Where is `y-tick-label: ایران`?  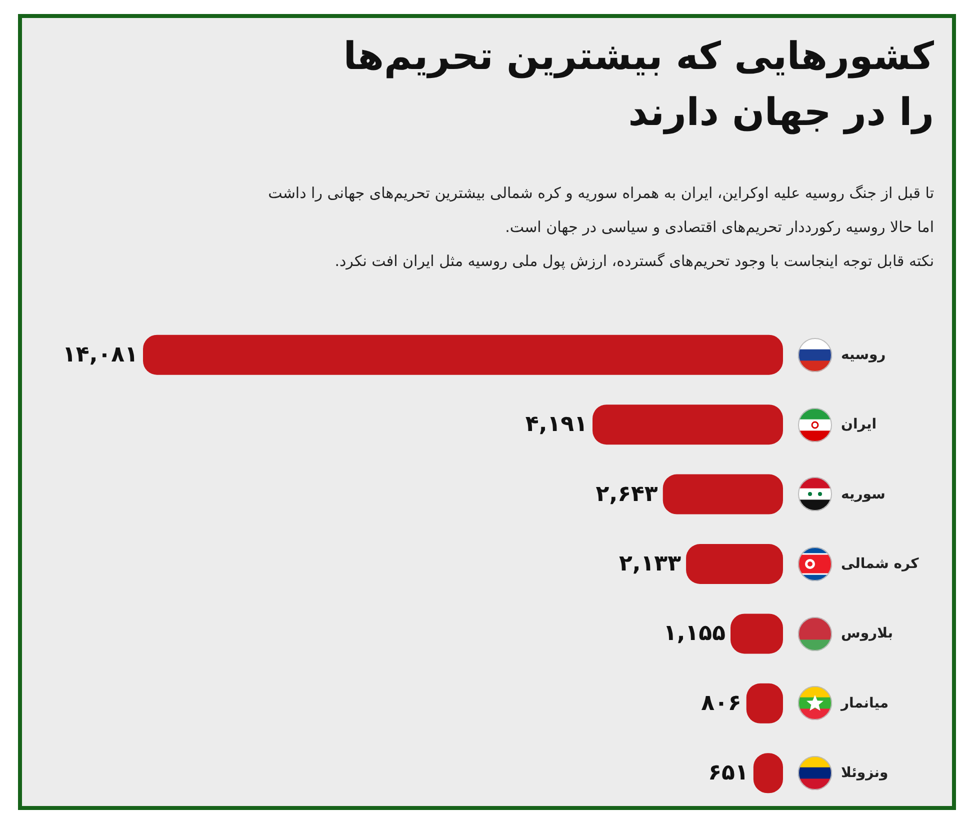
y-tick-label: ایران is located at coordinates (859, 424).